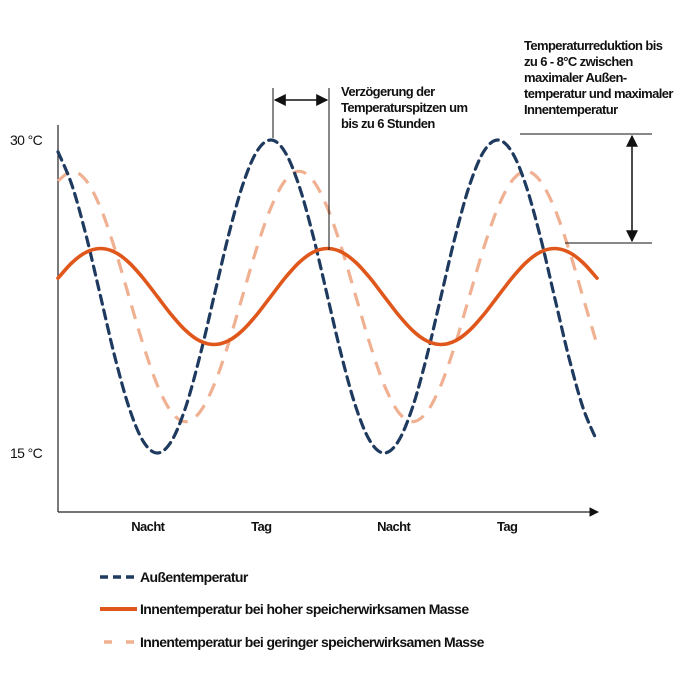  I want to click on y-tick-label: 15 °C, so click(26, 453).